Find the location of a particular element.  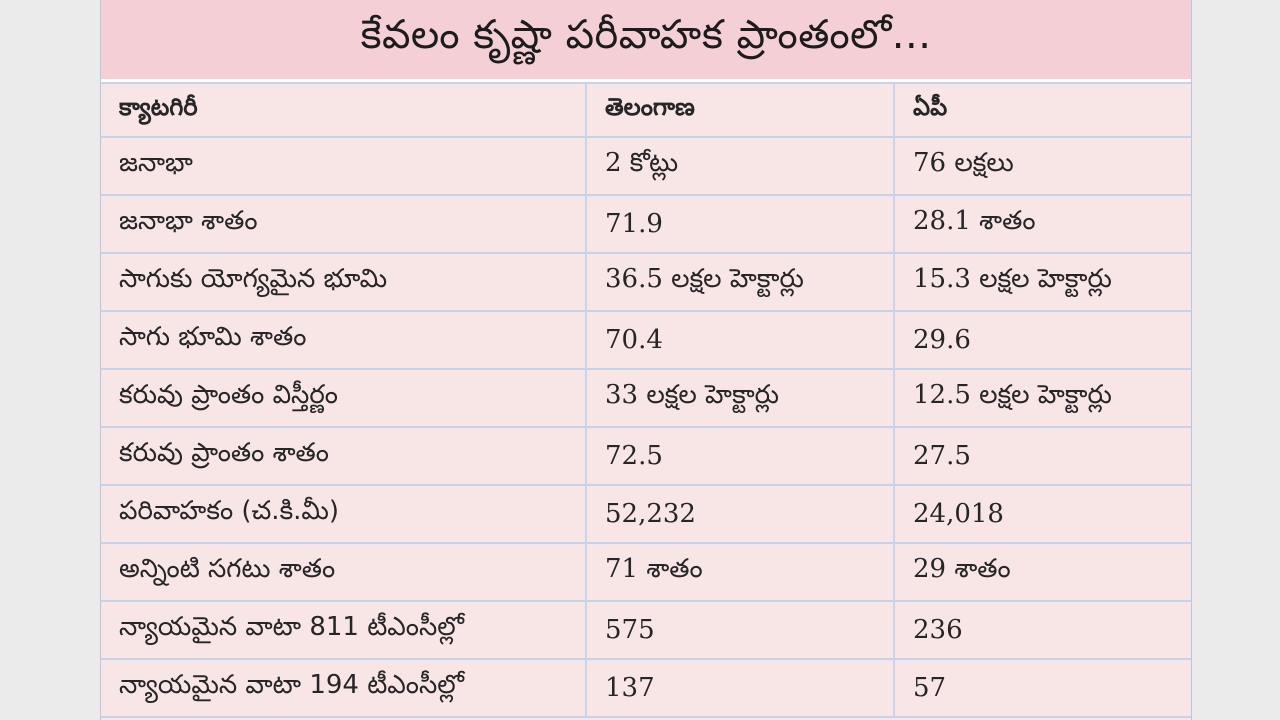

table-row: పరివాహకం (చ.కి.మీ) 52,232 24,018 is located at coordinates (646, 514).